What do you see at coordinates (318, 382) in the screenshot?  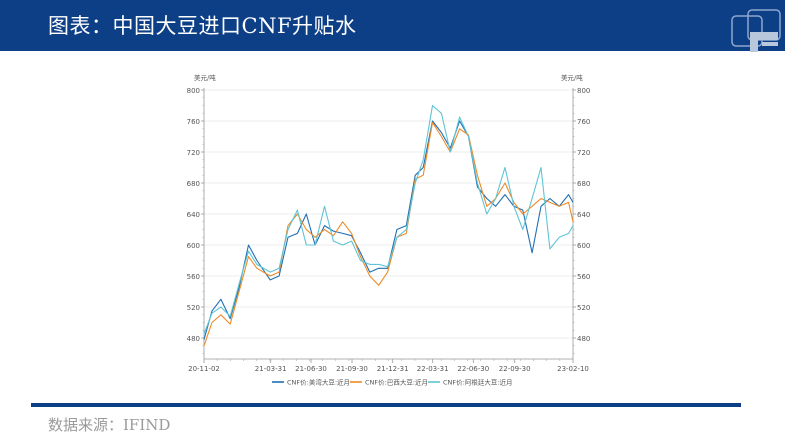 I see `legend-label: CNF价:美湾大豆:近月` at bounding box center [318, 382].